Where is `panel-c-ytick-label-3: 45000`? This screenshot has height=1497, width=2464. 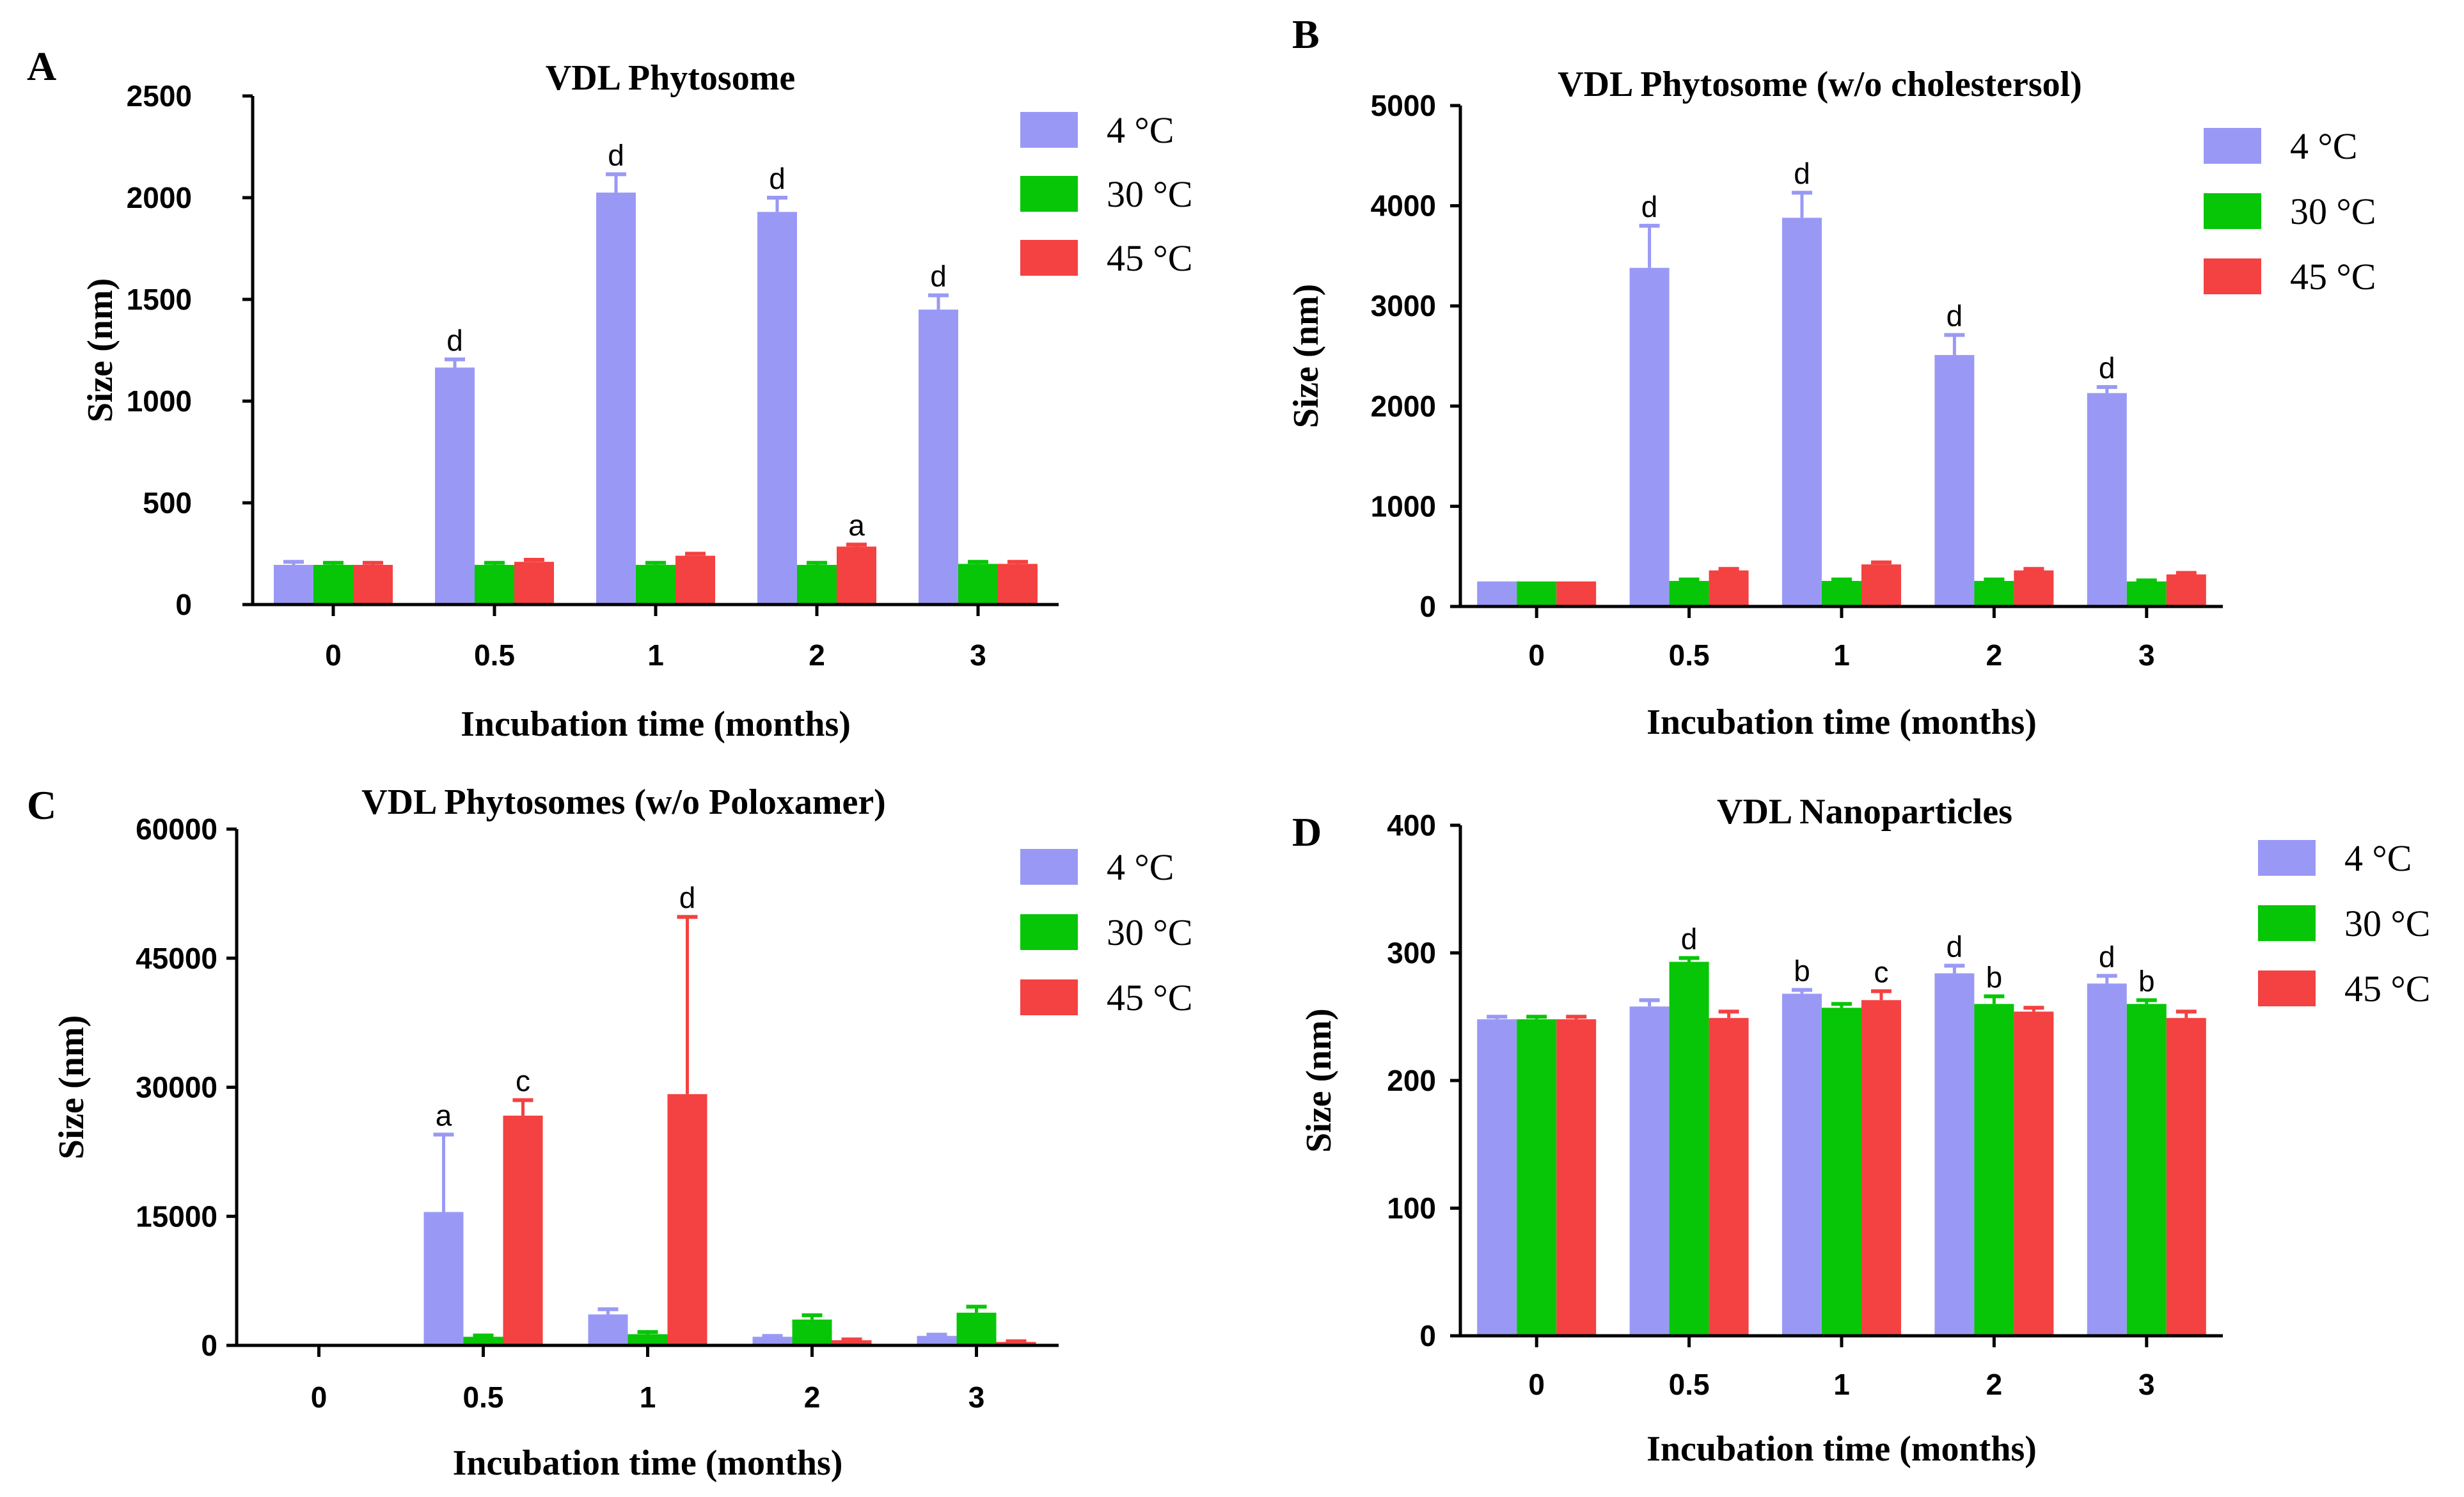
panel-c-ytick-label-3: 45000 is located at coordinates (176, 958).